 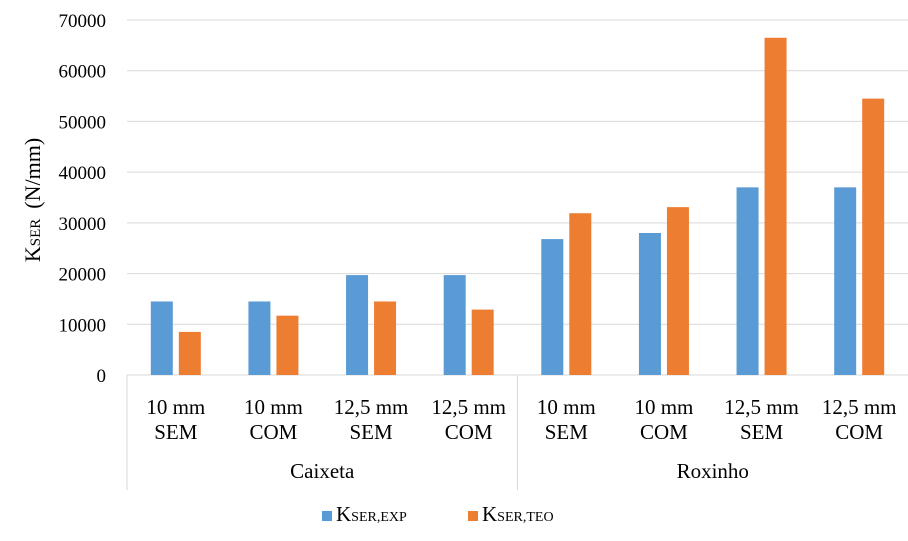 What do you see at coordinates (83, 224) in the screenshot?
I see `y-tick-label: 30000` at bounding box center [83, 224].